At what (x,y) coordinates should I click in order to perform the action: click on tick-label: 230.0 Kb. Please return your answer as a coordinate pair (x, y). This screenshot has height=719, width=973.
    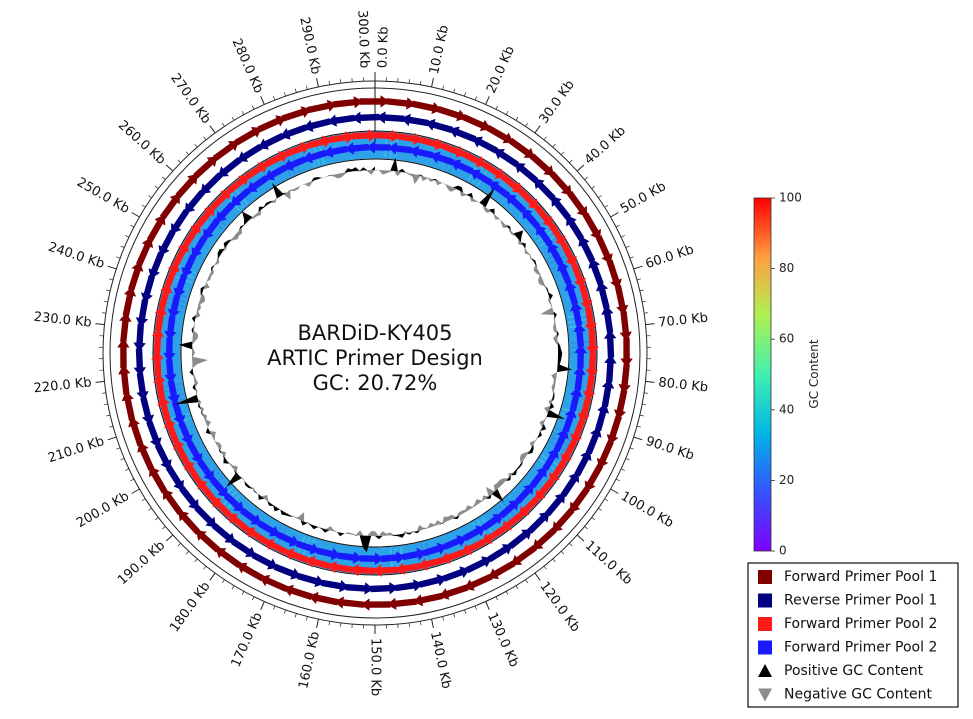
    Looking at the image, I should click on (62, 320).